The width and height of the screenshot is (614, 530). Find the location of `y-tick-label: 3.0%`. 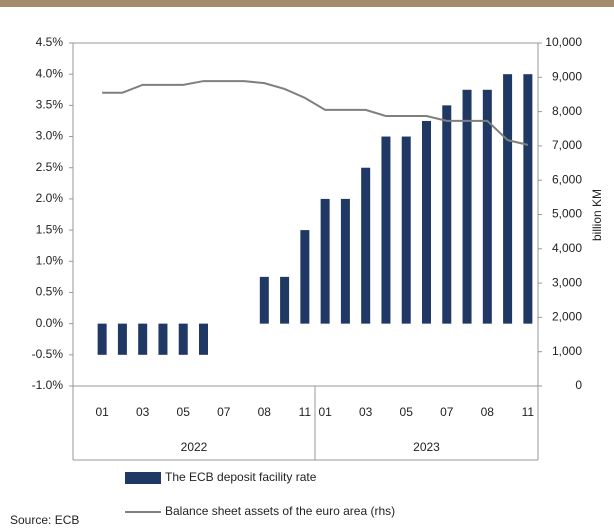

y-tick-label: 3.0% is located at coordinates (50, 136).